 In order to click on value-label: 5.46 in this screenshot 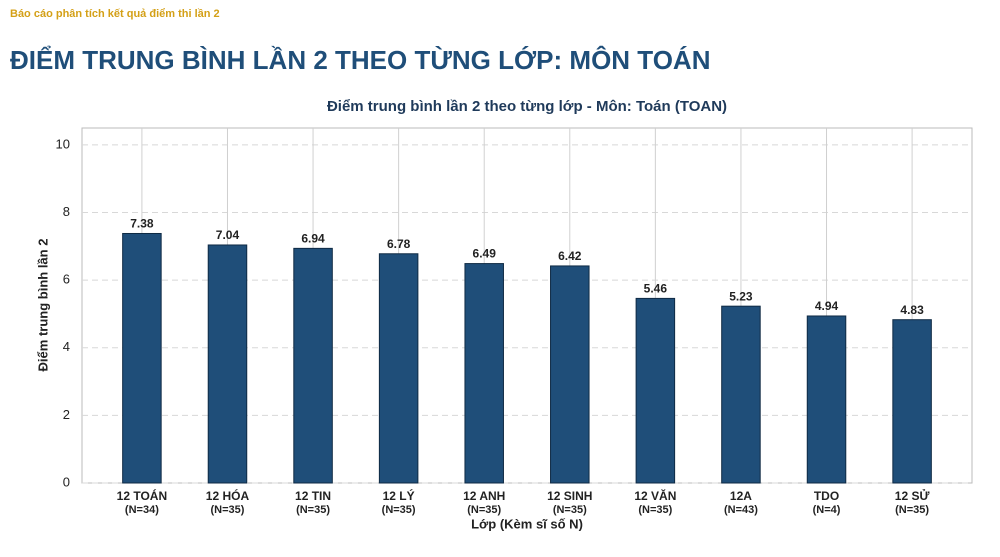, I will do `click(656, 289)`.